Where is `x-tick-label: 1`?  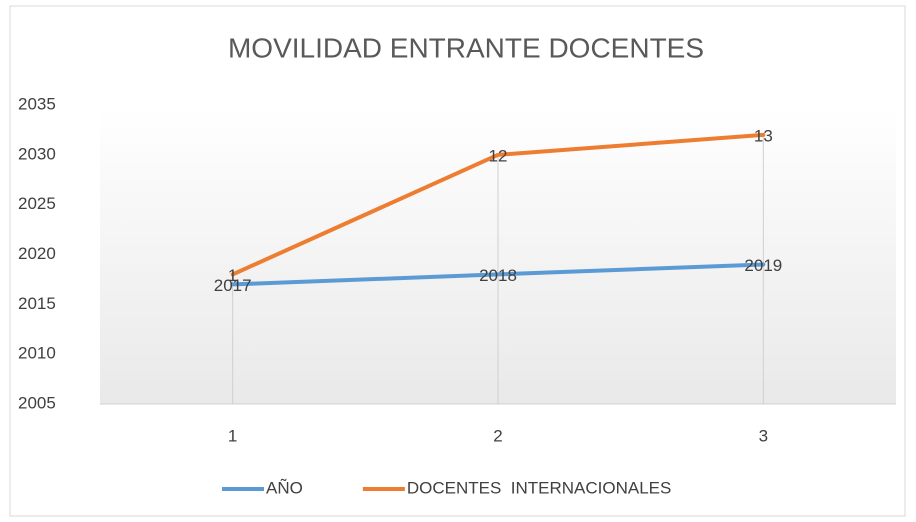
x-tick-label: 1 is located at coordinates (232, 435).